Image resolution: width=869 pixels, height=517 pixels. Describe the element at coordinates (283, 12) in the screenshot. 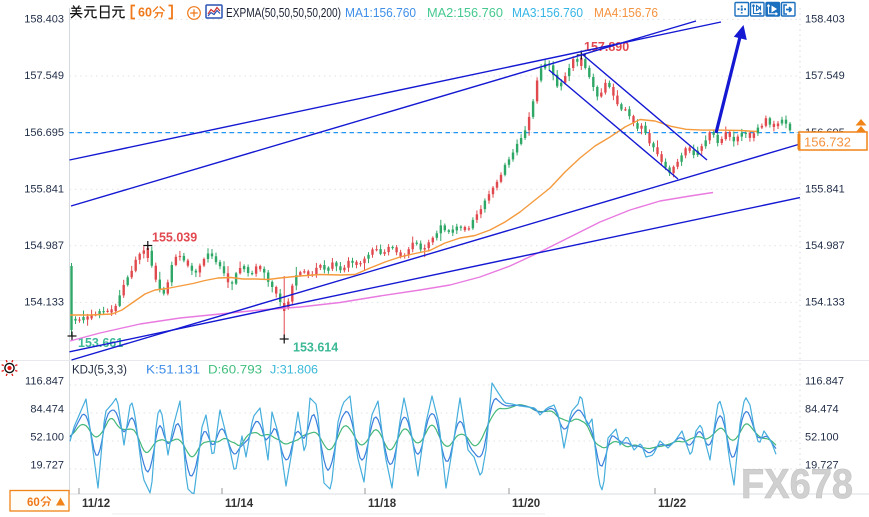

I see `svg-text: EXPMA(50,50,50,50,200)` at that location.